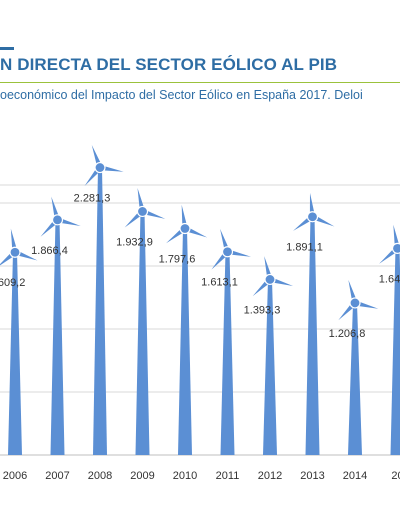 The width and height of the screenshot is (400, 516). What do you see at coordinates (228, 476) in the screenshot?
I see `x-tick-label: 2011` at bounding box center [228, 476].